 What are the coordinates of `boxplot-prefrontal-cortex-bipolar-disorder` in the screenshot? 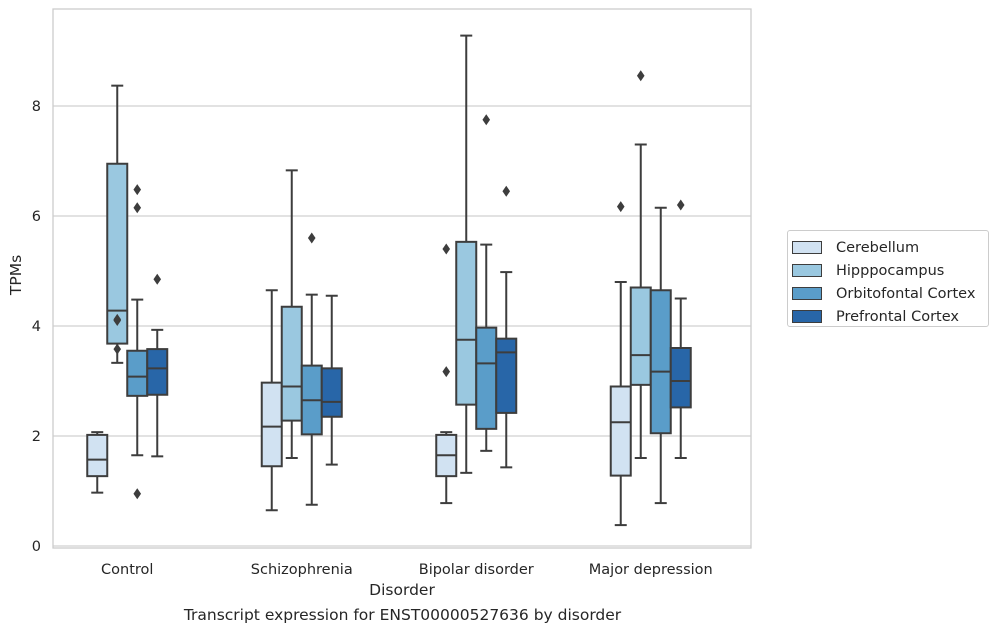 It's located at (506, 327).